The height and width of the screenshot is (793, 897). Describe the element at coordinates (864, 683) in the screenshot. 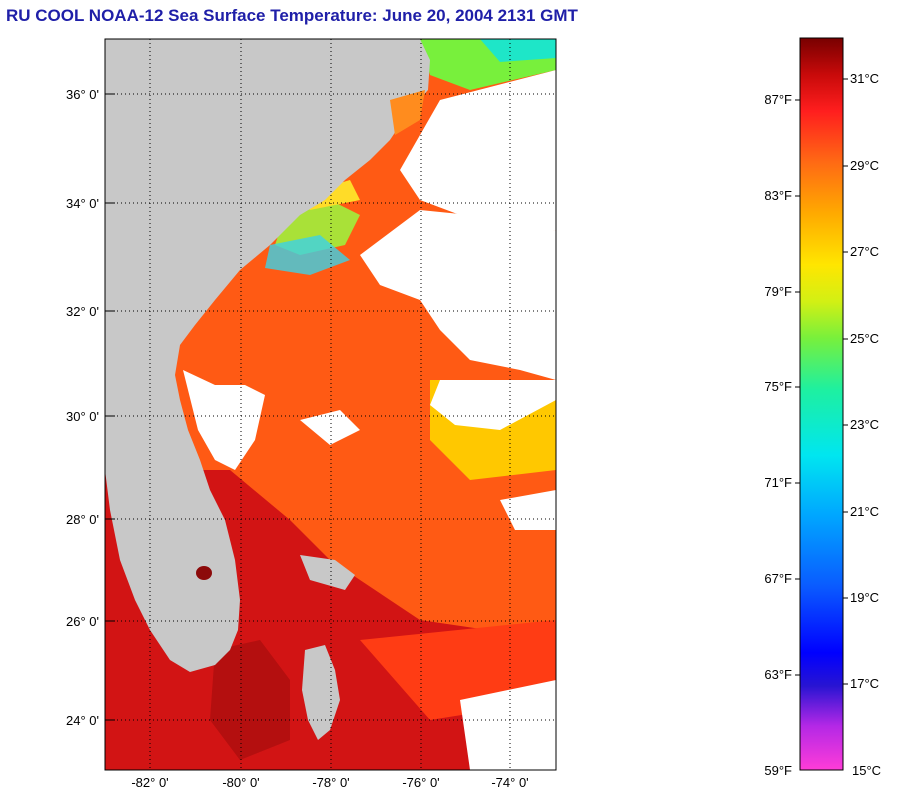

I see `cb-c-17: 17°C` at that location.